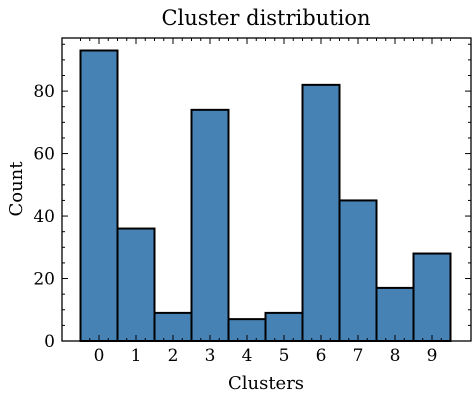  Describe the element at coordinates (49, 342) in the screenshot. I see `y-tick-label: 0` at that location.